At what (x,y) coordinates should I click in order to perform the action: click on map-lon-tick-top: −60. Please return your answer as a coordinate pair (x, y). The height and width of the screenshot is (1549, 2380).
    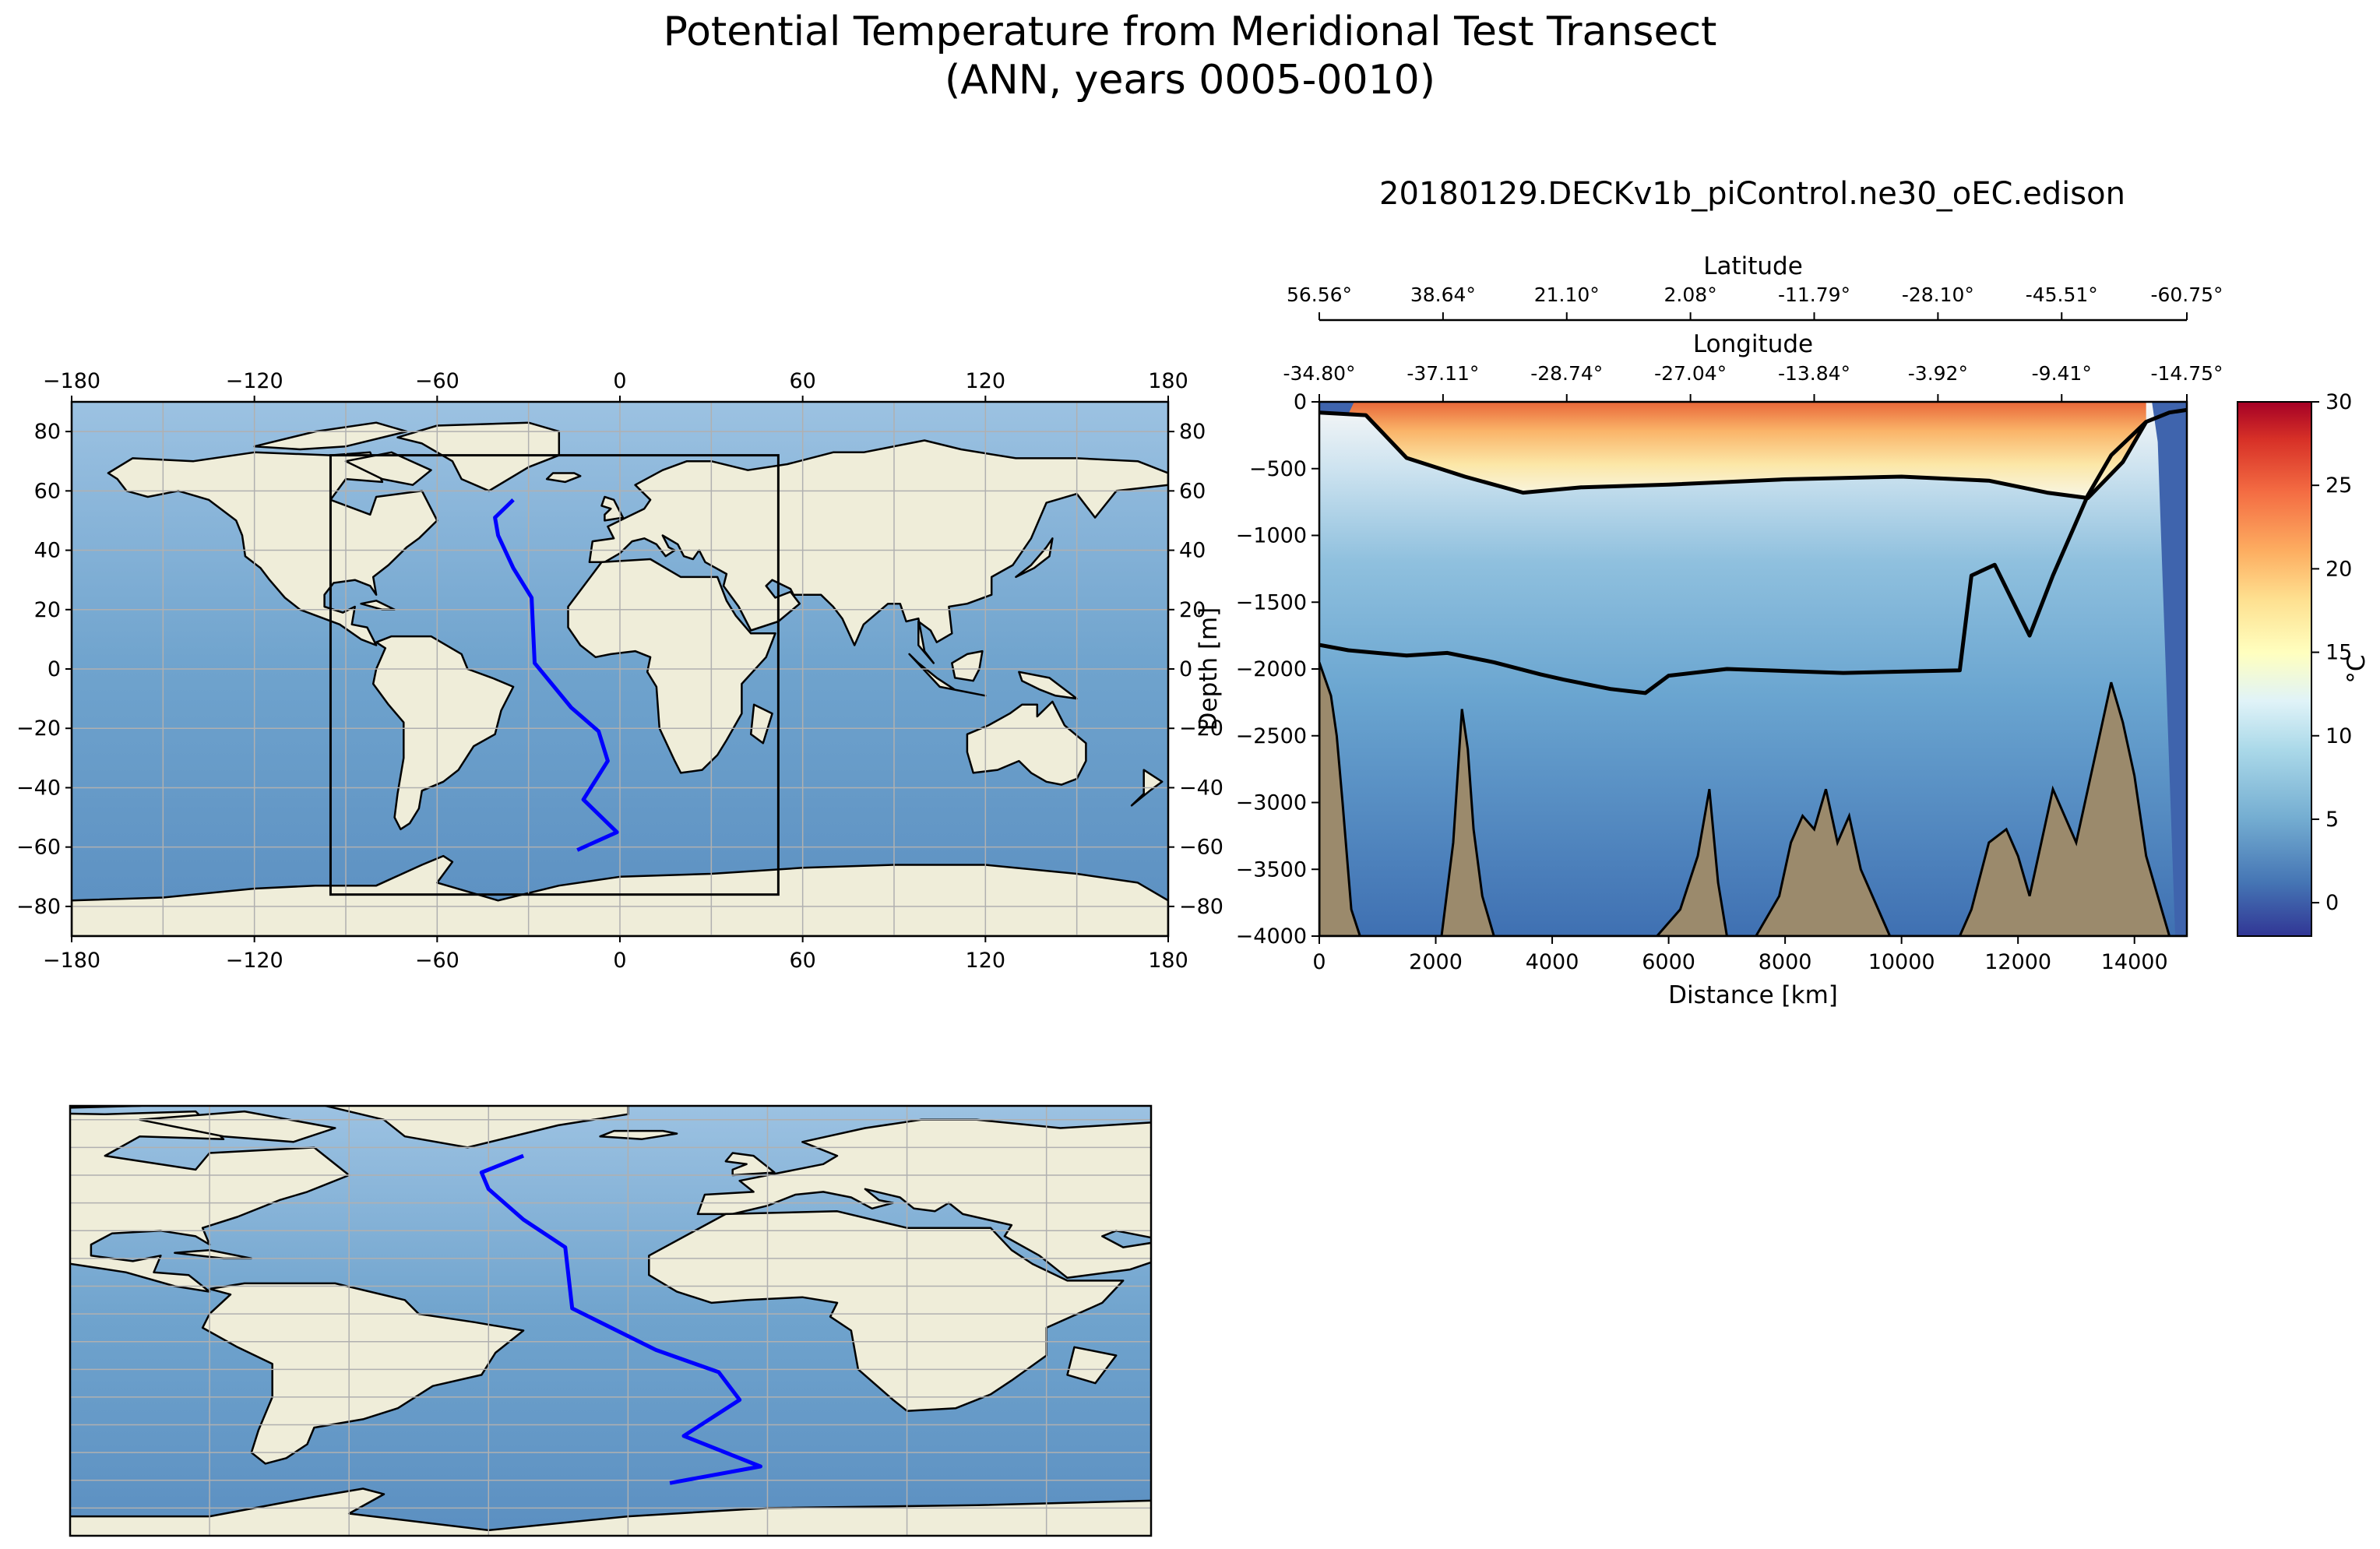
    Looking at the image, I should click on (437, 381).